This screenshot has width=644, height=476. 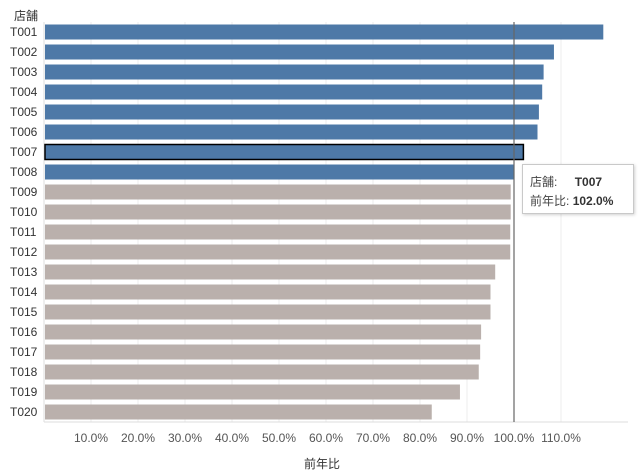 What do you see at coordinates (252, 392) in the screenshot?
I see `bar-T019` at bounding box center [252, 392].